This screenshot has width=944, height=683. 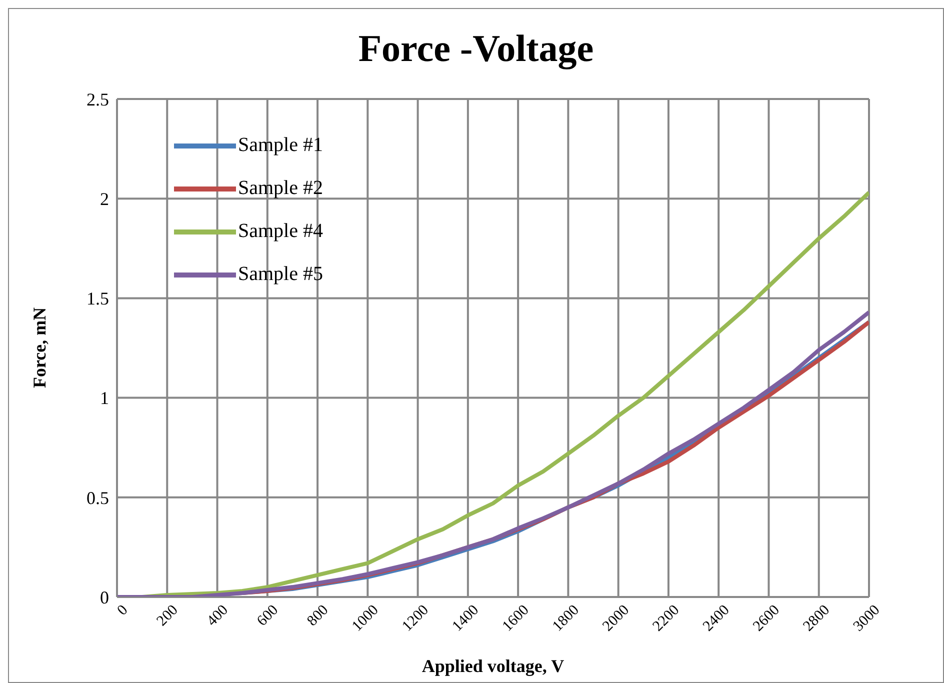 I want to click on legend-label: Sample #1, so click(x=280, y=145).